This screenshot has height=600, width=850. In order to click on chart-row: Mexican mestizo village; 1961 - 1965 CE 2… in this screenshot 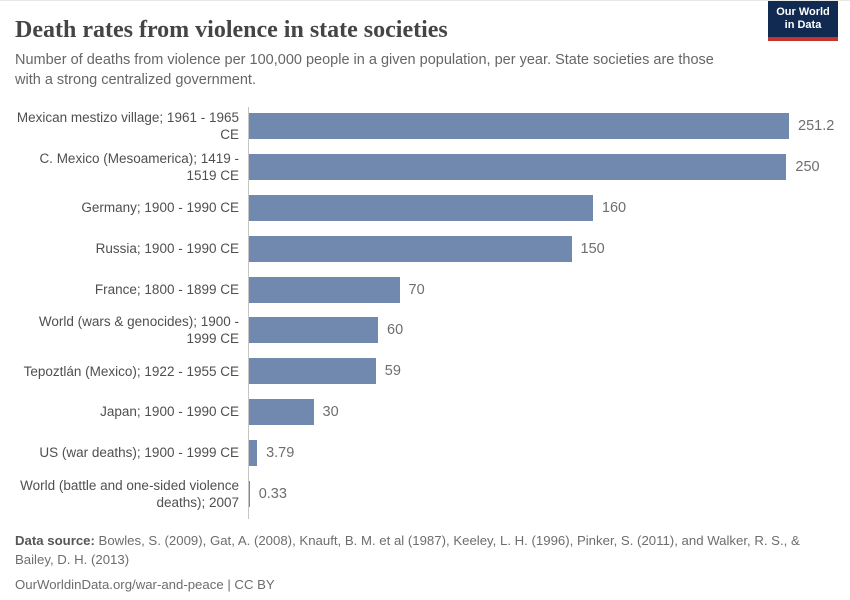, I will do `click(425, 126)`.